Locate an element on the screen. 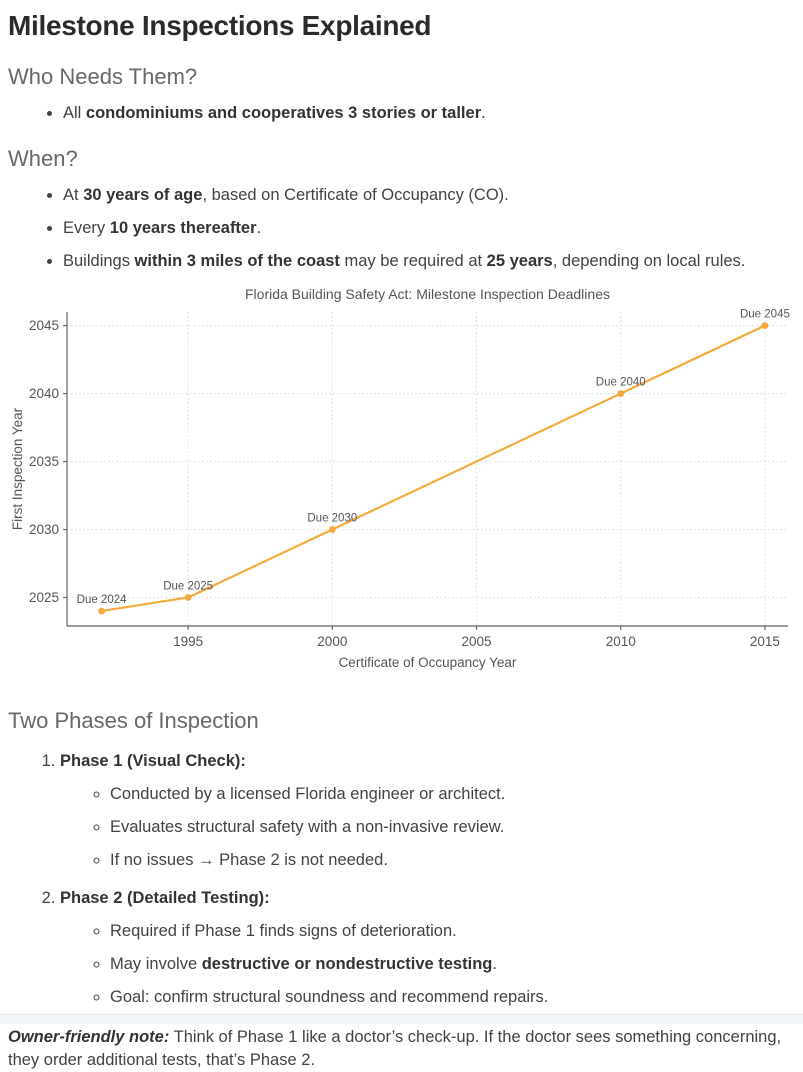 The image size is (803, 1072). point-label: Due 2025 is located at coordinates (188, 586).